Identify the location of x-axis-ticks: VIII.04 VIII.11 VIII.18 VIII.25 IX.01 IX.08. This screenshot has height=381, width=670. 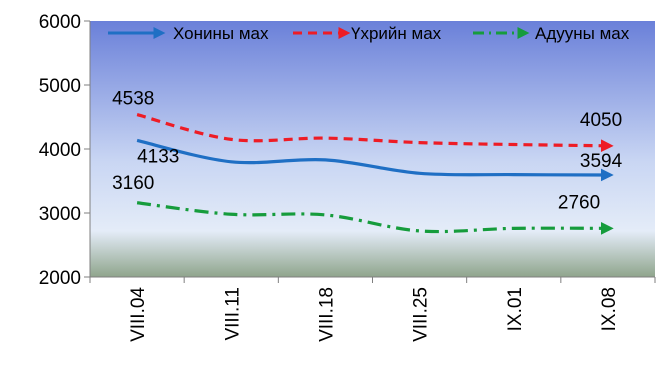
(372, 309).